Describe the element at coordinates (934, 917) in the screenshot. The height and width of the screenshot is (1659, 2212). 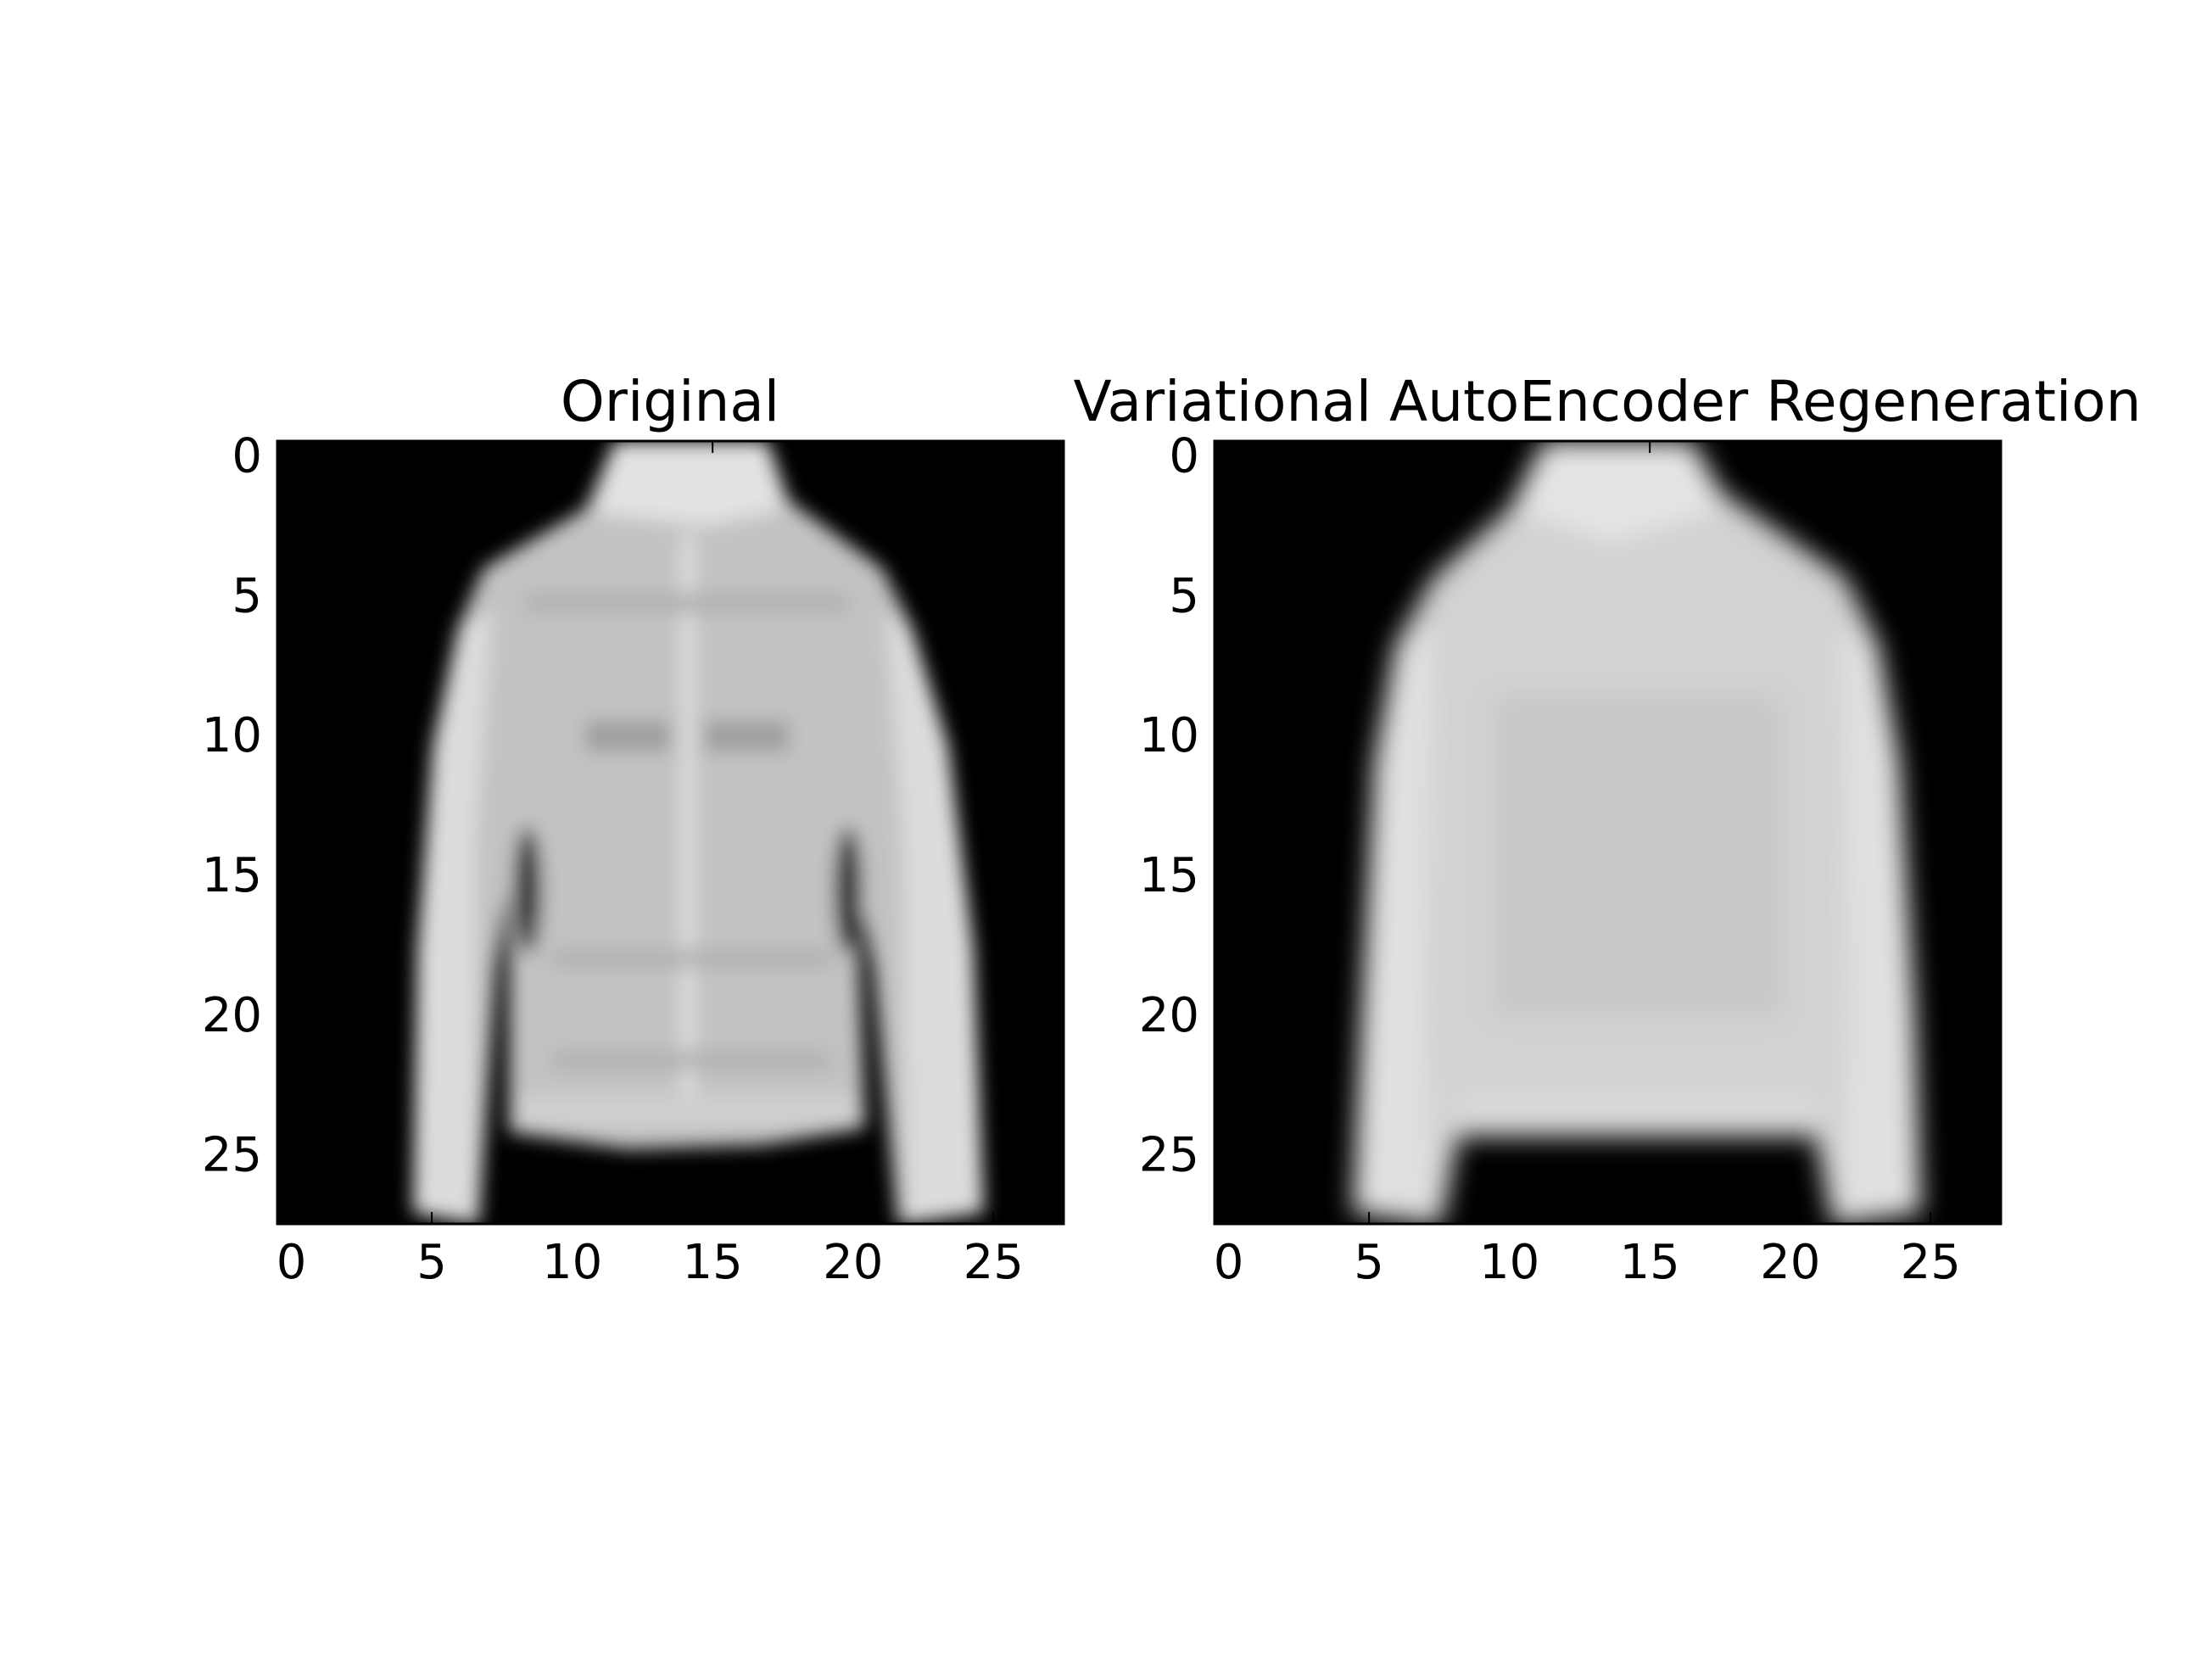
I see `right-sleeve-original` at that location.